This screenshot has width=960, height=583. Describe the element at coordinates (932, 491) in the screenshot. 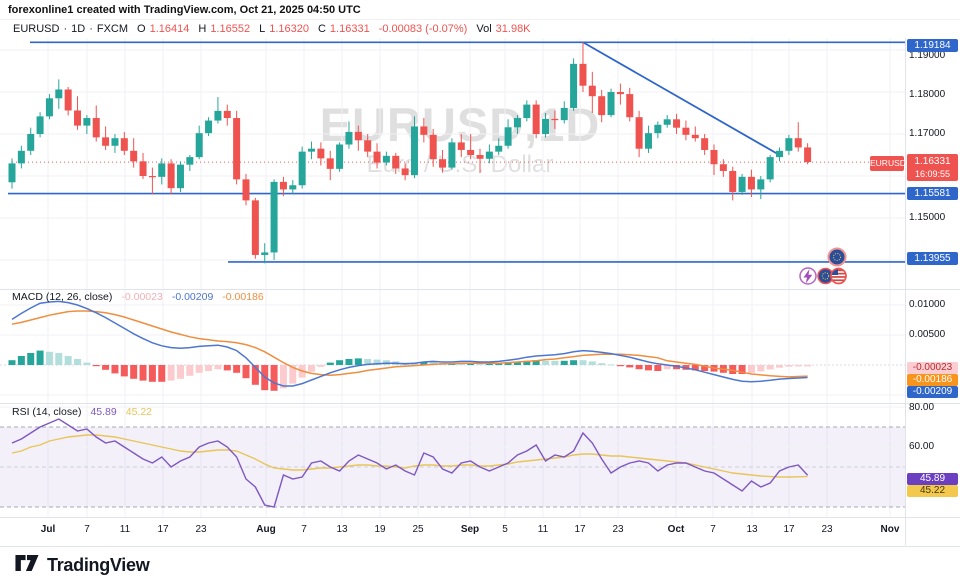

I see `rsi-ma-badge: 45.22` at that location.